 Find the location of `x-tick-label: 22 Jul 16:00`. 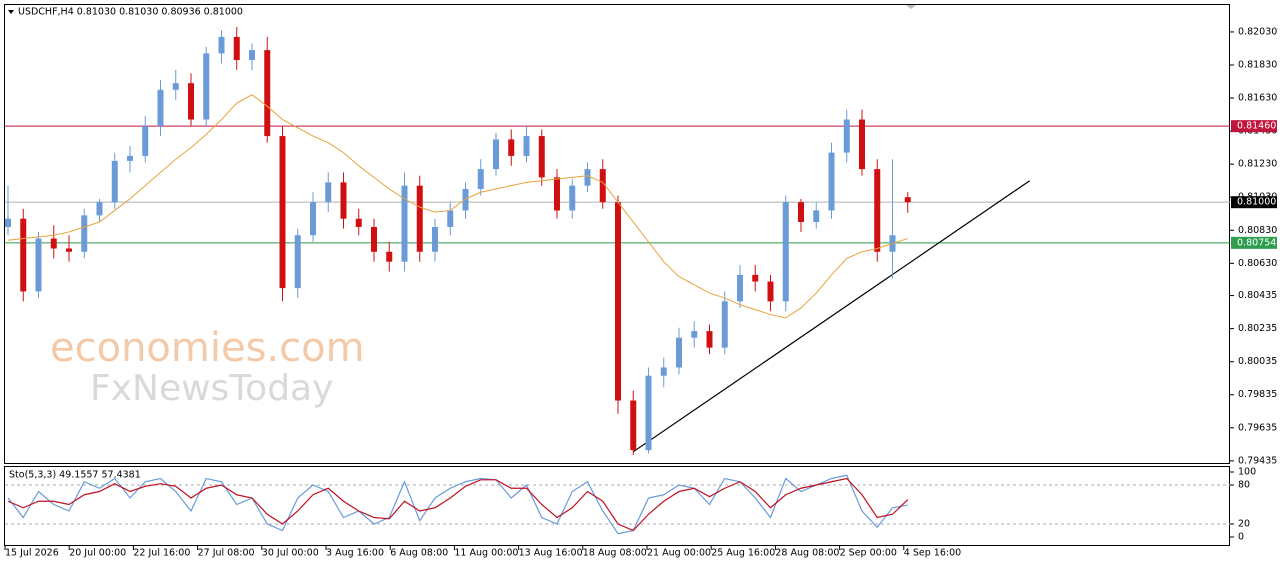

x-tick-label: 22 Jul 16:00 is located at coordinates (161, 553).